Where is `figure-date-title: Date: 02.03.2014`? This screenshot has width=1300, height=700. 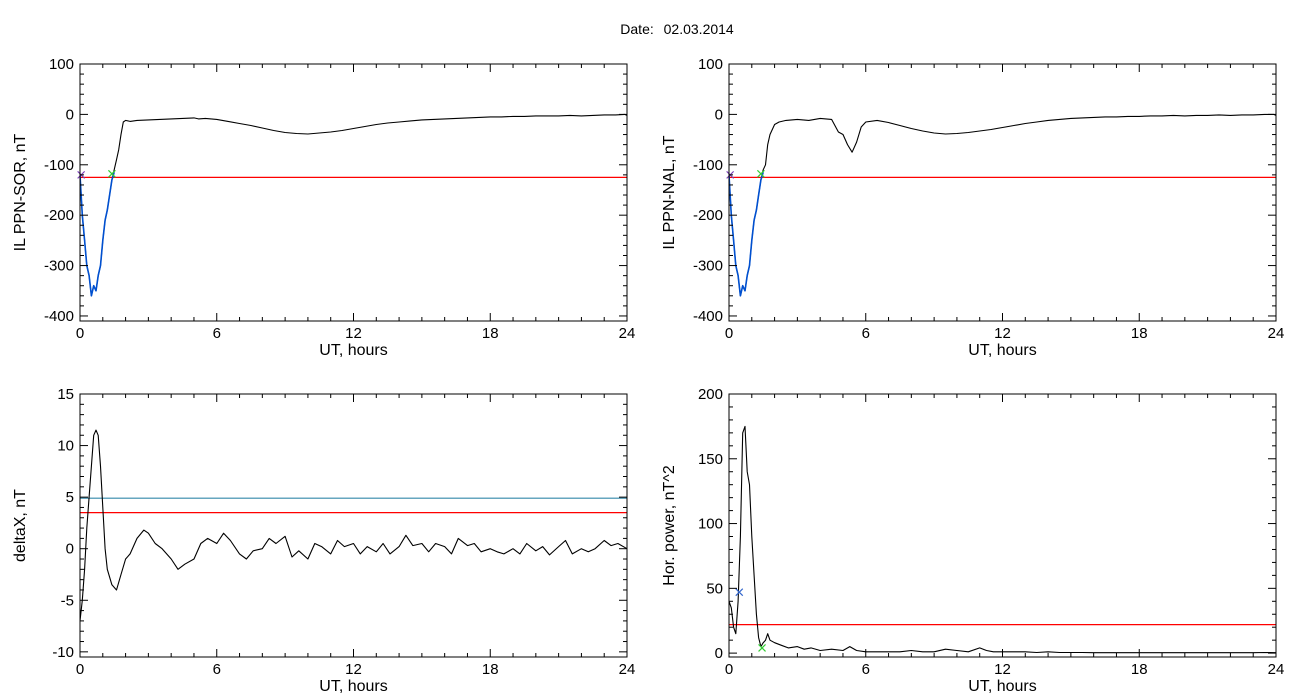
figure-date-title: Date: 02.03.2014 is located at coordinates (677, 29).